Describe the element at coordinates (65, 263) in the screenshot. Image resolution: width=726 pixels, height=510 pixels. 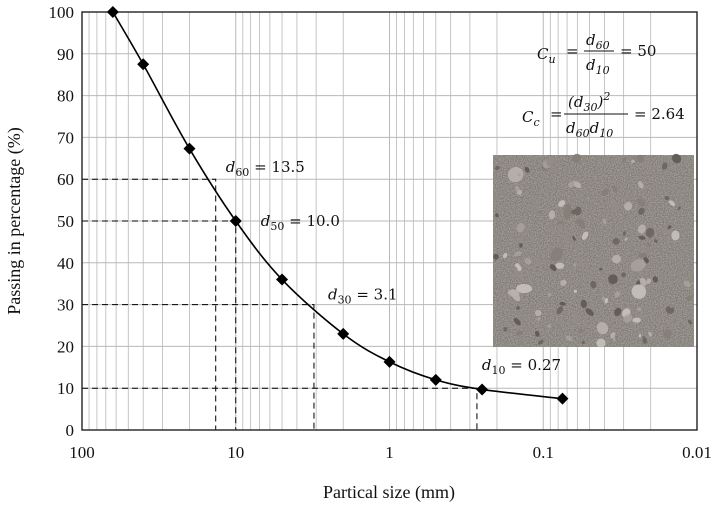
I see `y-tick-label: 40` at that location.